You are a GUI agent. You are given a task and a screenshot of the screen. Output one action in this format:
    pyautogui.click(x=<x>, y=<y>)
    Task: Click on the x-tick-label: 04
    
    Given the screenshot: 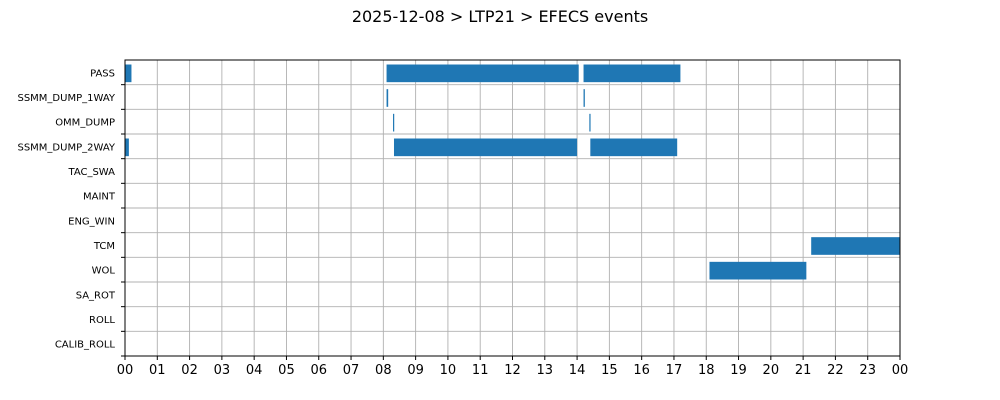 What is the action you would take?
    pyautogui.click(x=254, y=370)
    